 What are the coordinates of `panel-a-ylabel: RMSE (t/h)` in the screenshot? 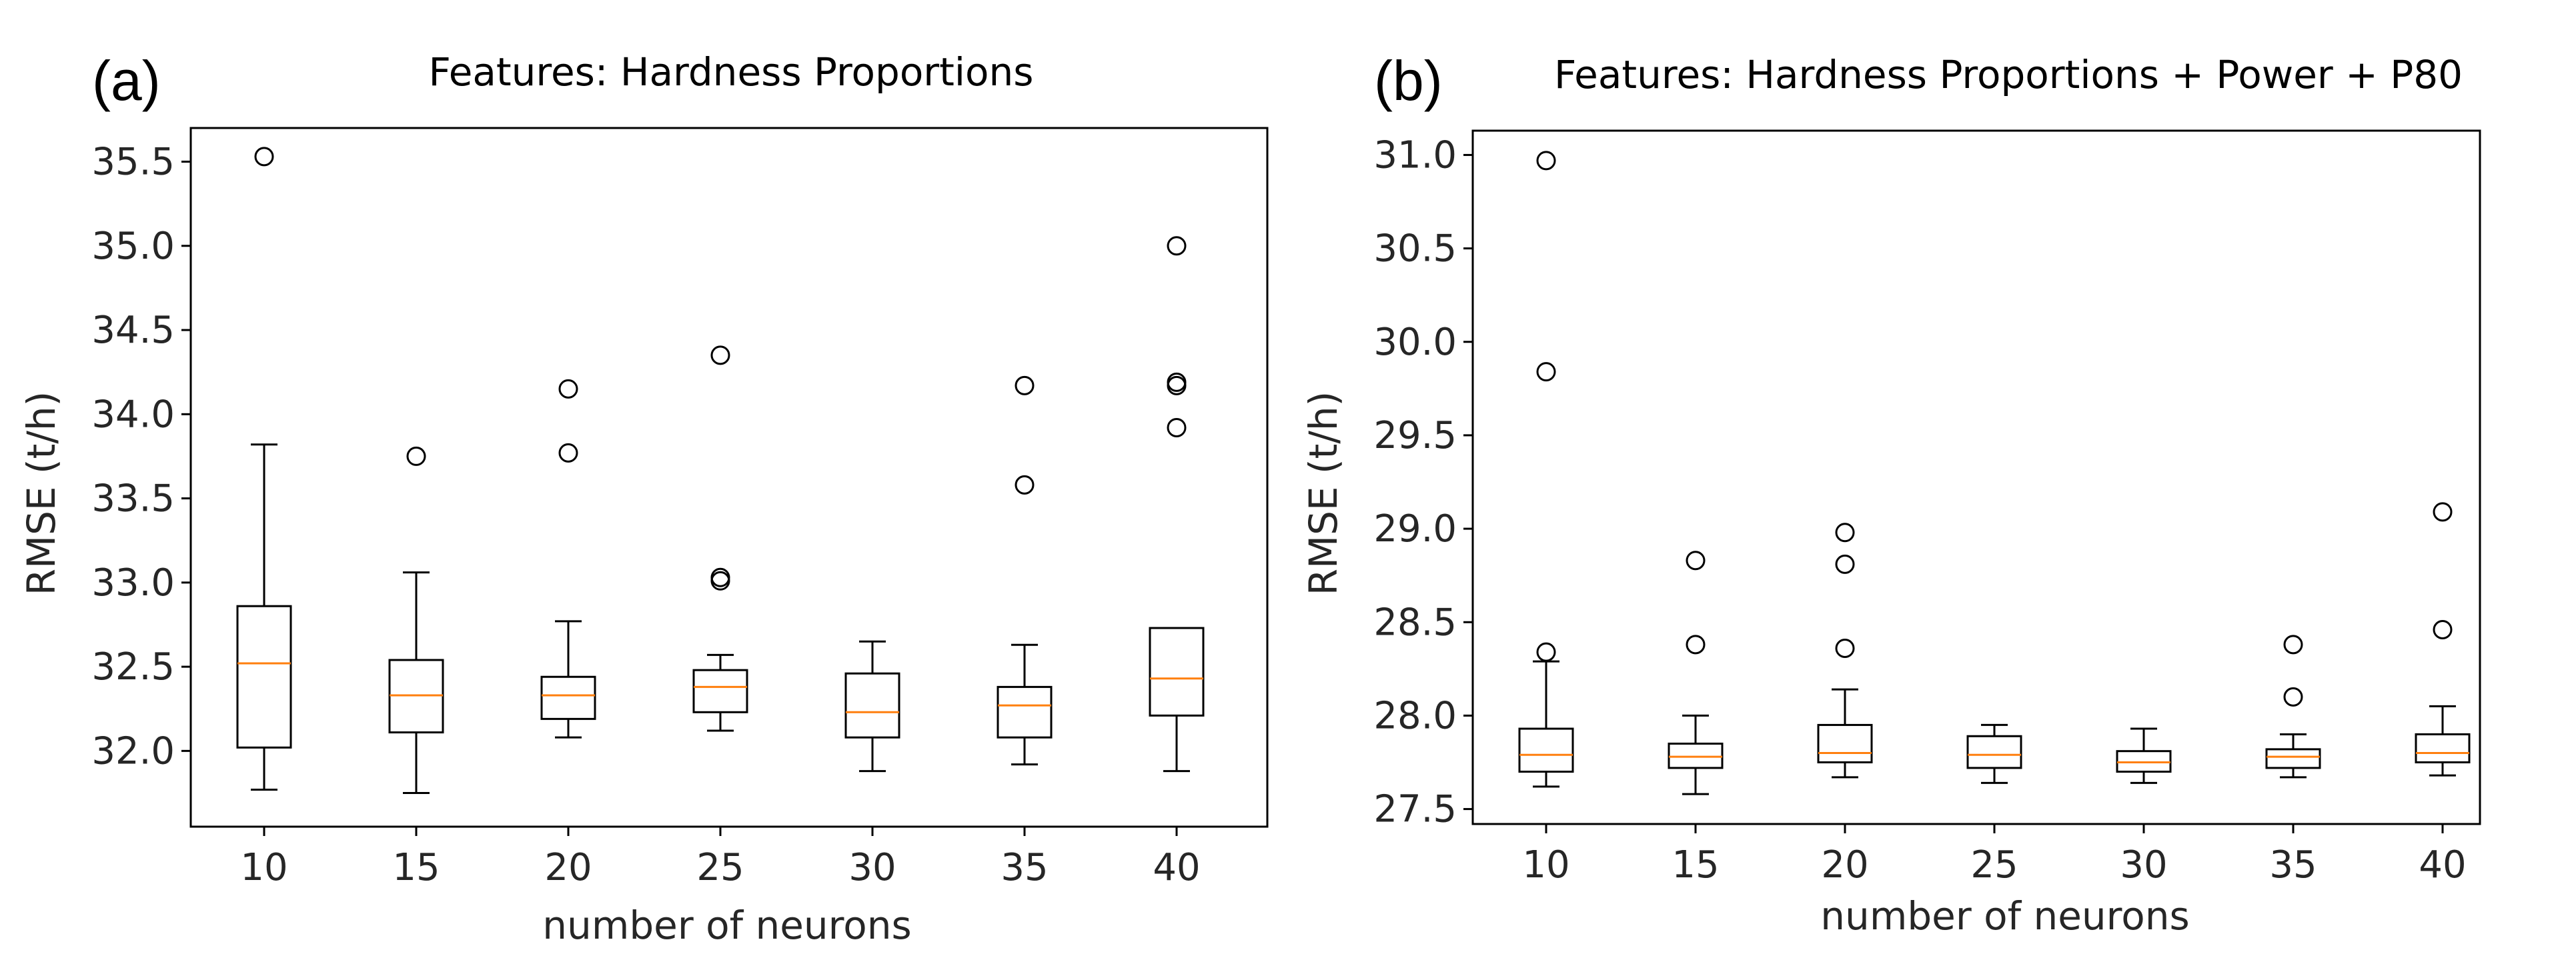 It's located at (41, 493).